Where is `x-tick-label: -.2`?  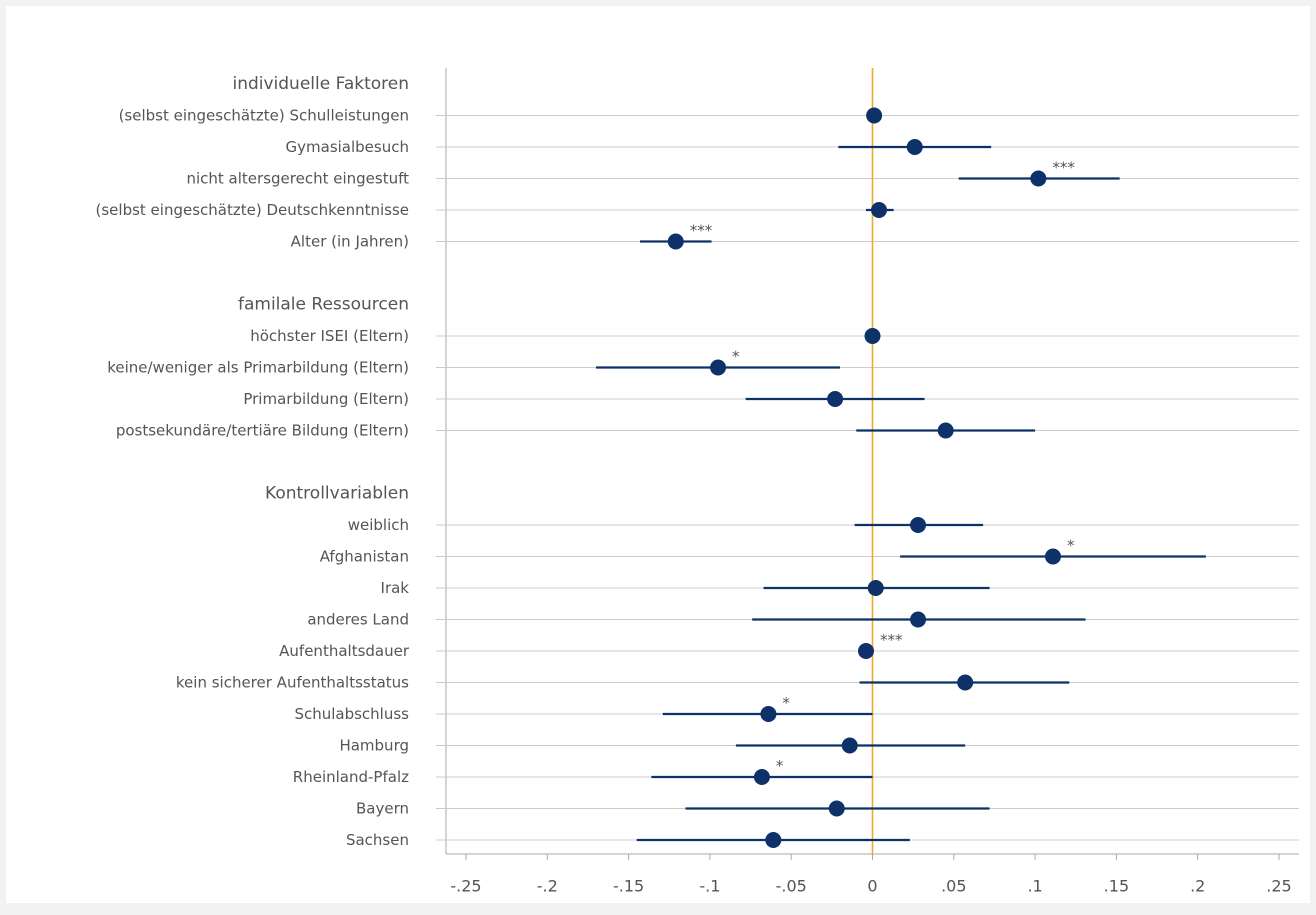
x-tick-label: -.2 is located at coordinates (547, 886).